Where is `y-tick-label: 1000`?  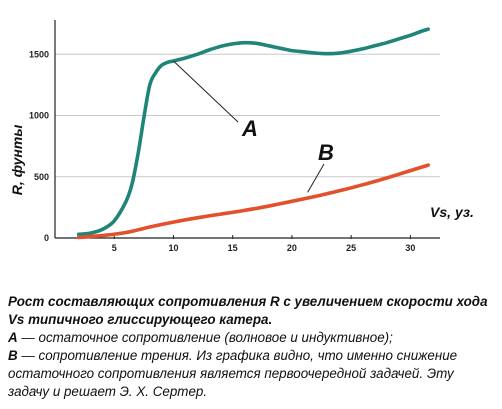
y-tick-label: 1000 is located at coordinates (39, 116).